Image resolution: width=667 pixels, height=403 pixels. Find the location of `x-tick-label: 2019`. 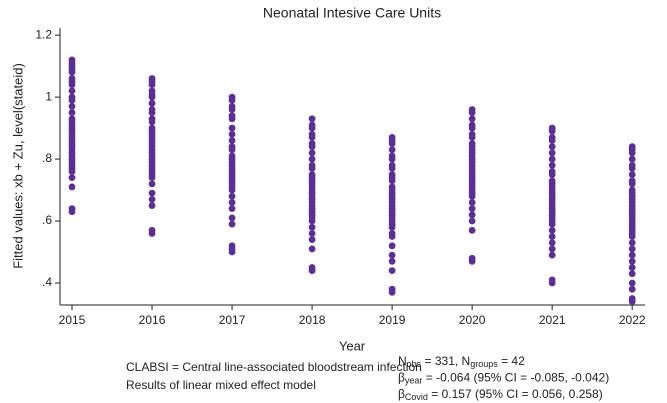

x-tick-label: 2019 is located at coordinates (392, 320).